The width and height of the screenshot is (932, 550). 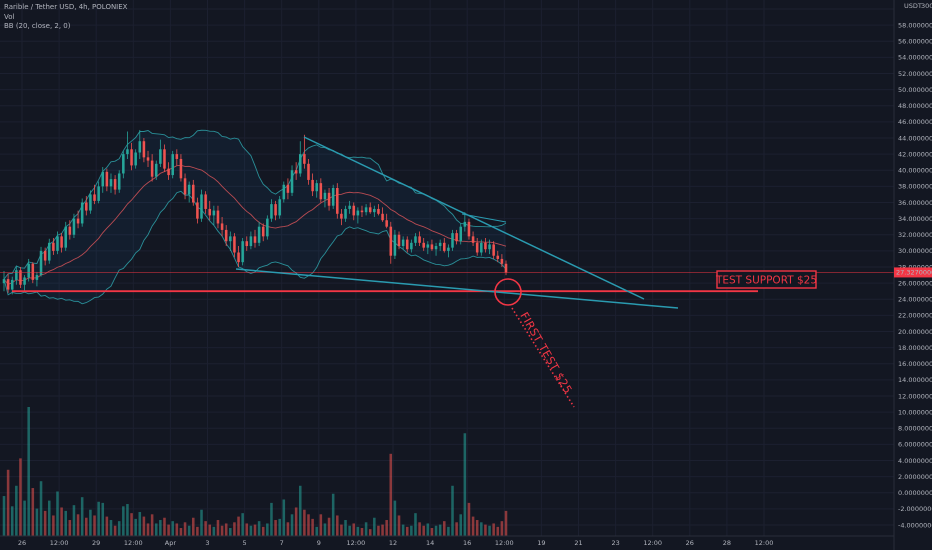 What do you see at coordinates (9, 16) in the screenshot?
I see `volume-indicator-label: Vol` at bounding box center [9, 16].